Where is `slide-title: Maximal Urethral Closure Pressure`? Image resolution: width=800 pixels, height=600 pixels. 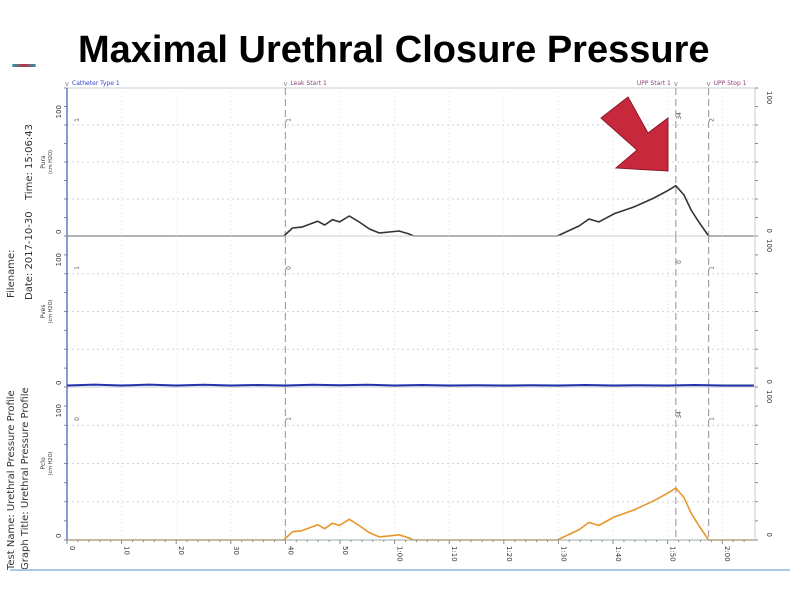
slide-title: Maximal Urethral Closure Pressure is located at coordinates (394, 50).